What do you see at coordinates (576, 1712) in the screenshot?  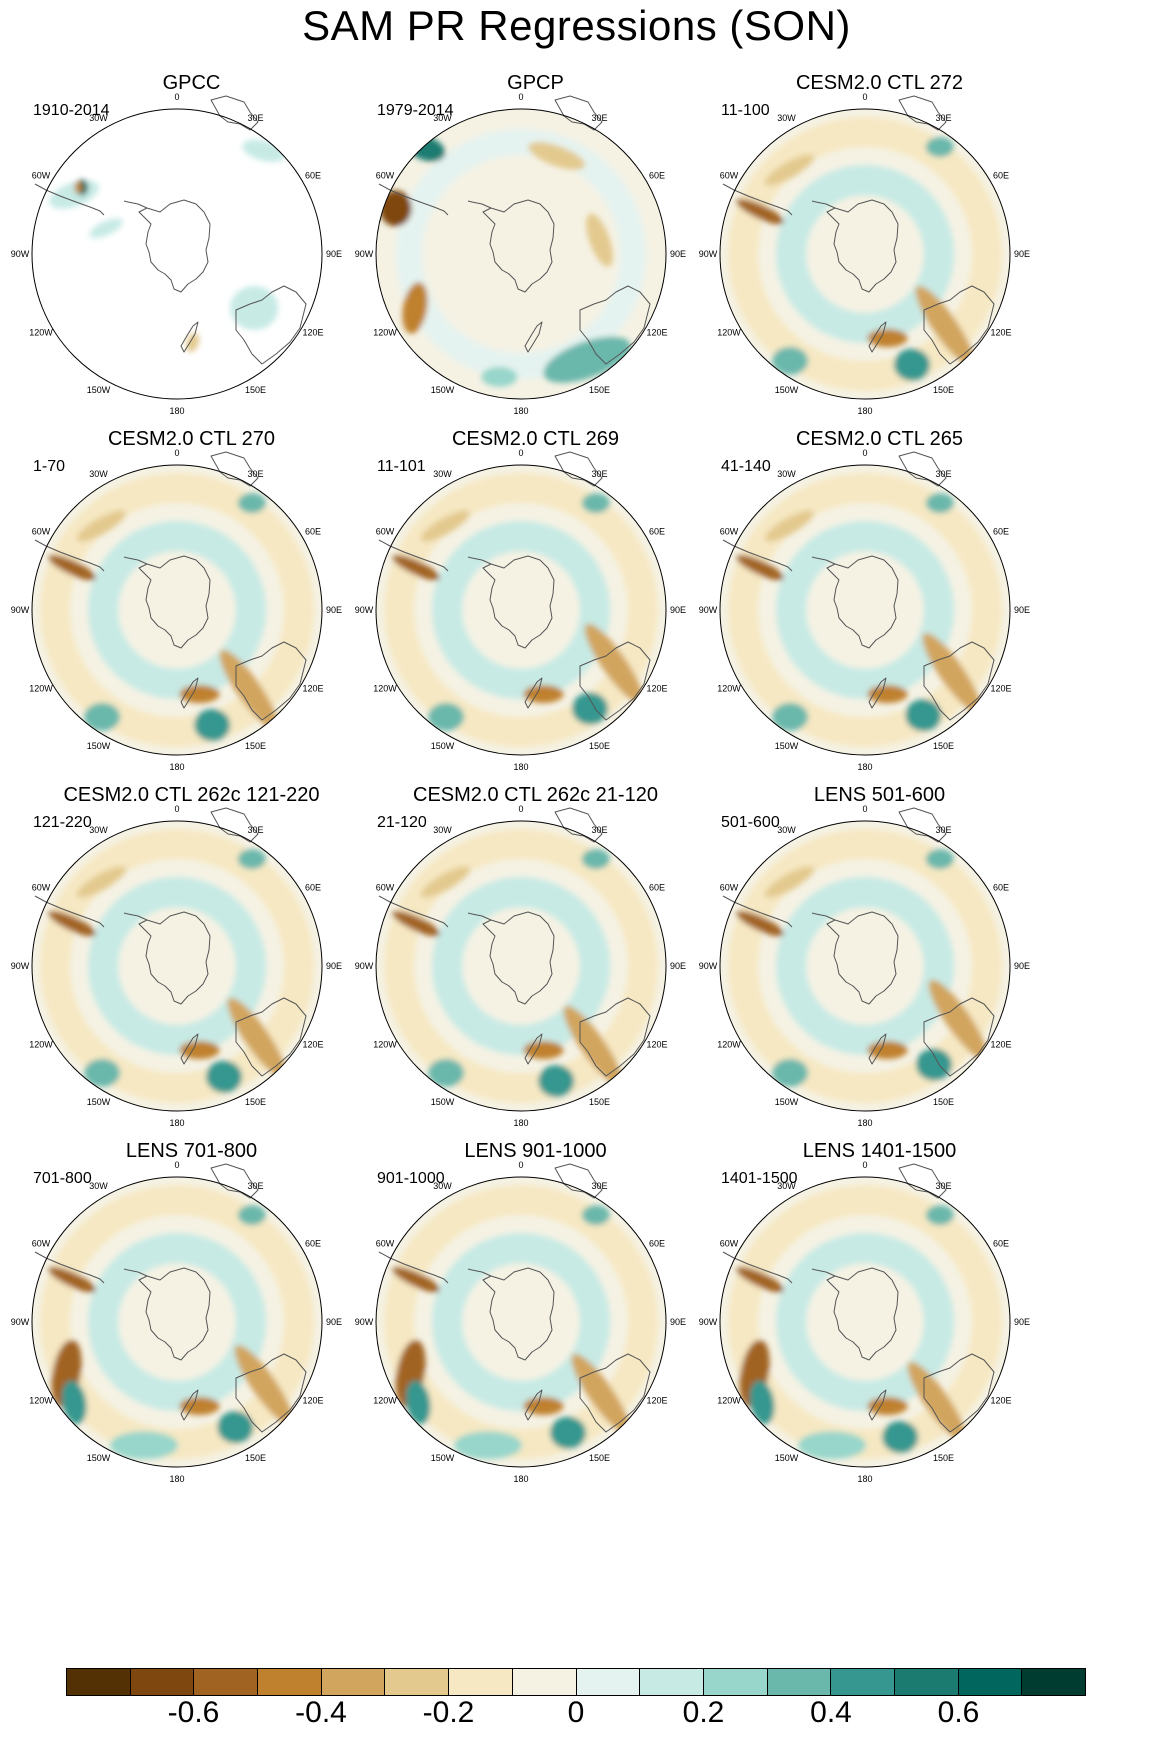 I see `colorbar-tick-label: 0` at bounding box center [576, 1712].